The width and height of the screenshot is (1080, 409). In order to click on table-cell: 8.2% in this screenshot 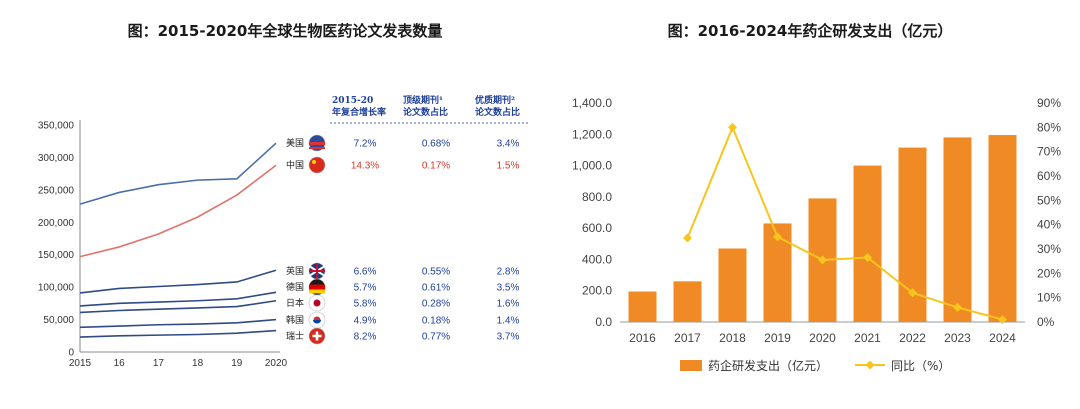, I will do `click(365, 337)`.